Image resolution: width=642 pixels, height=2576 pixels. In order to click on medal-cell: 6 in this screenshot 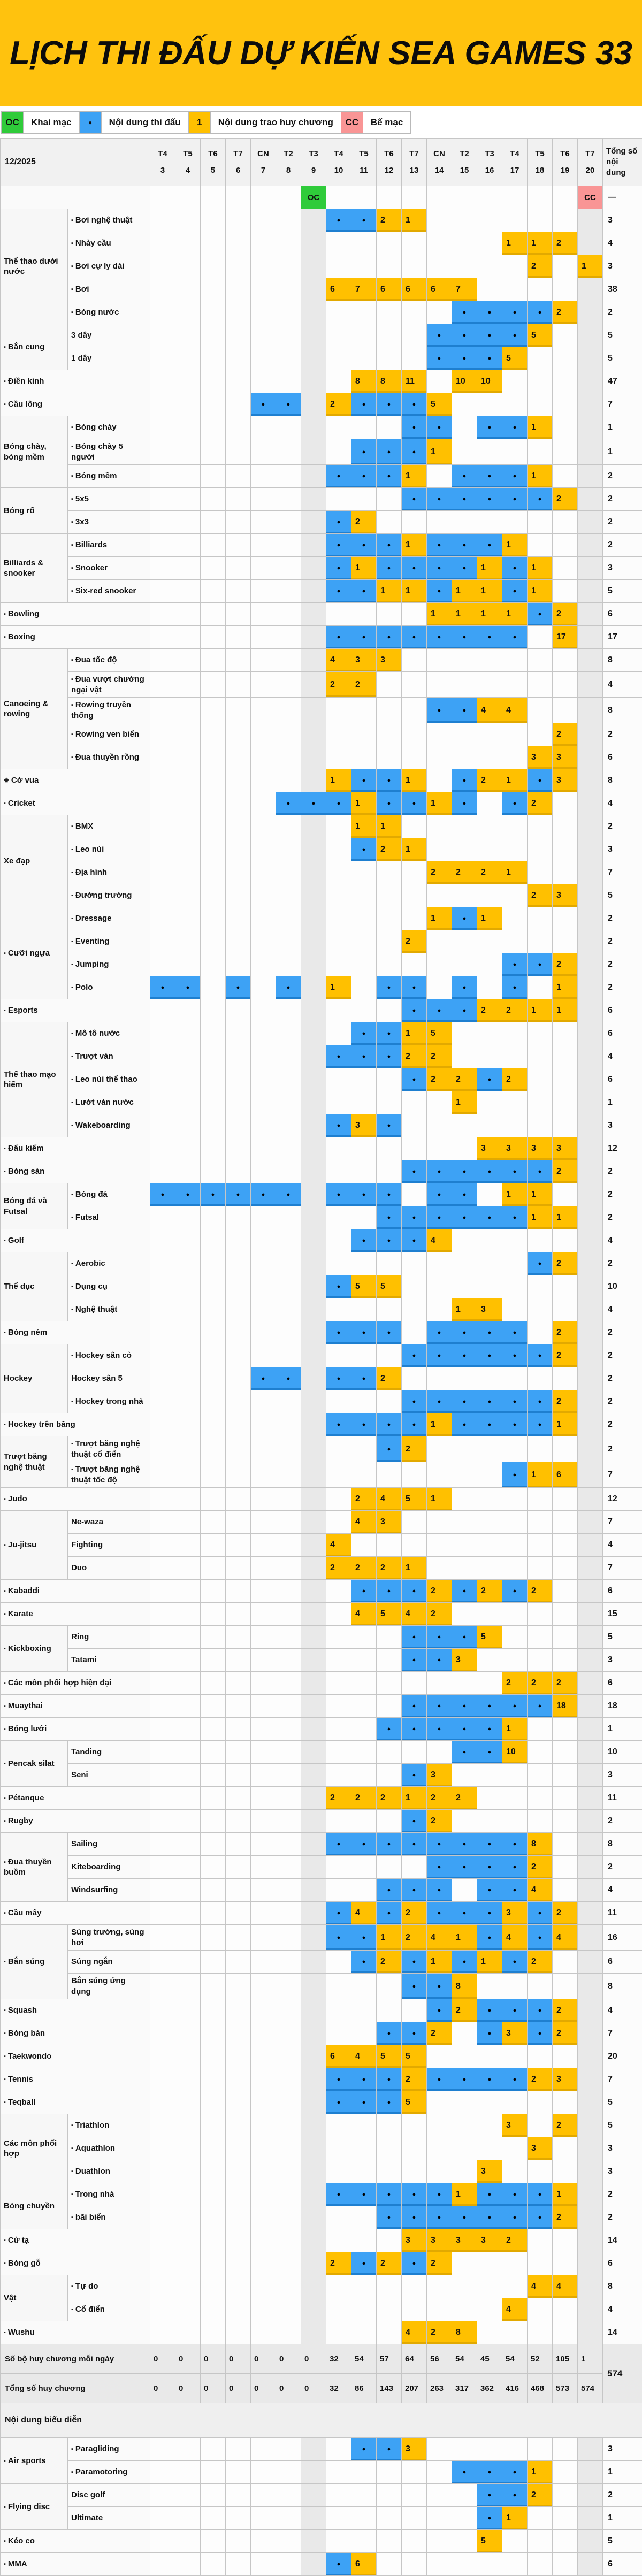, I will do `click(338, 289)`.